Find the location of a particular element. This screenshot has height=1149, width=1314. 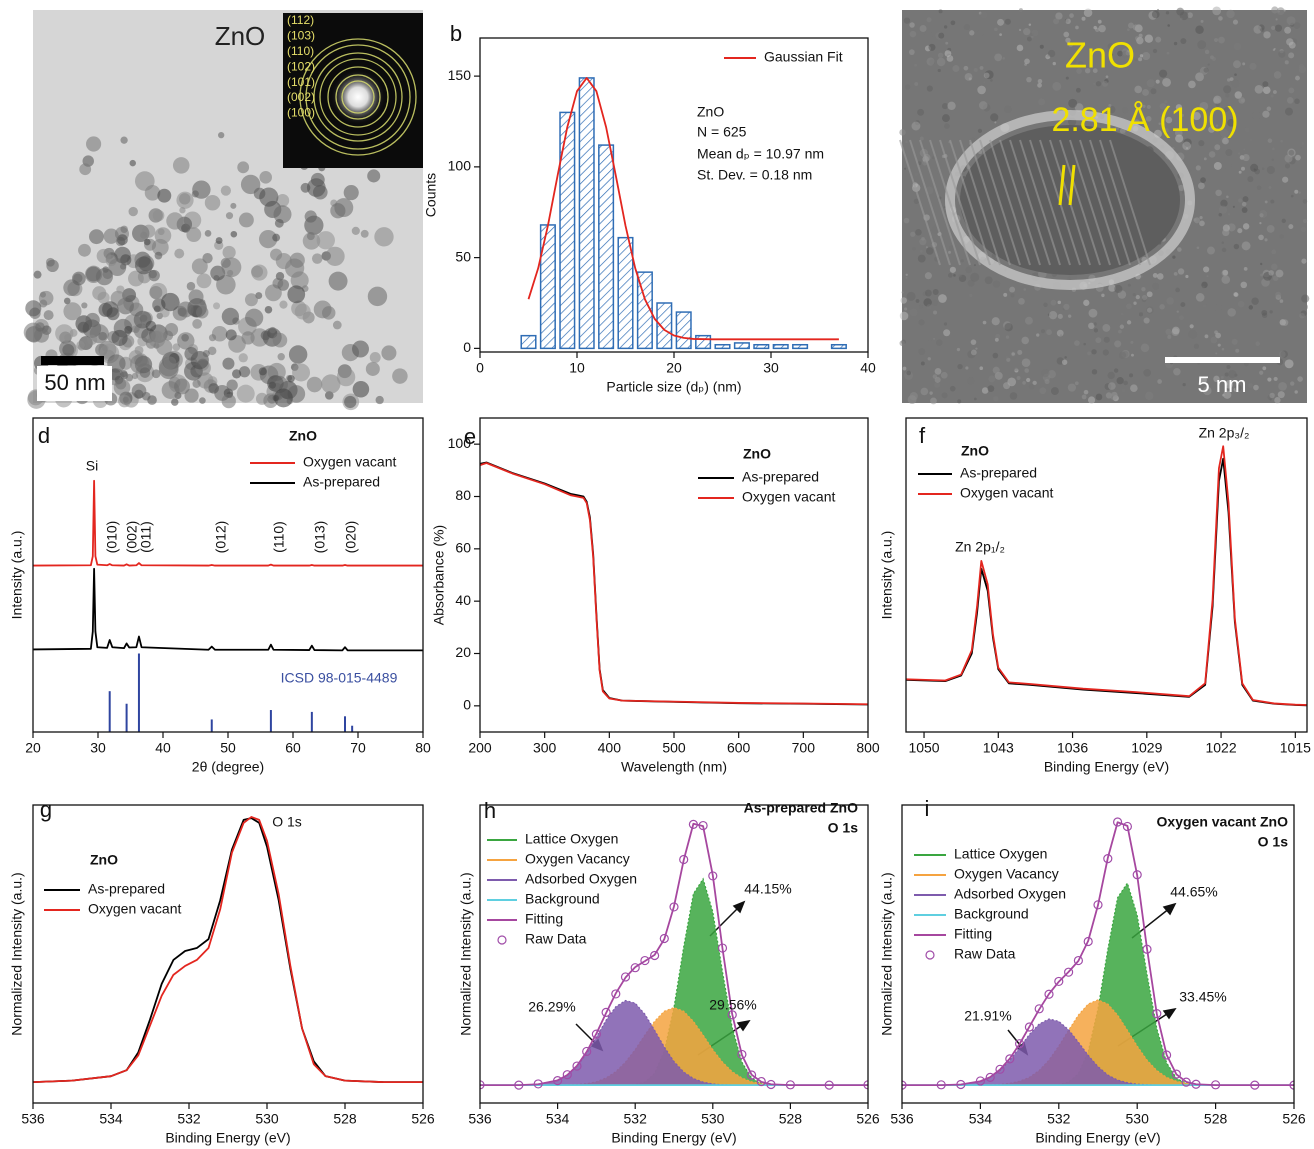

bar is located at coordinates (741, 346).